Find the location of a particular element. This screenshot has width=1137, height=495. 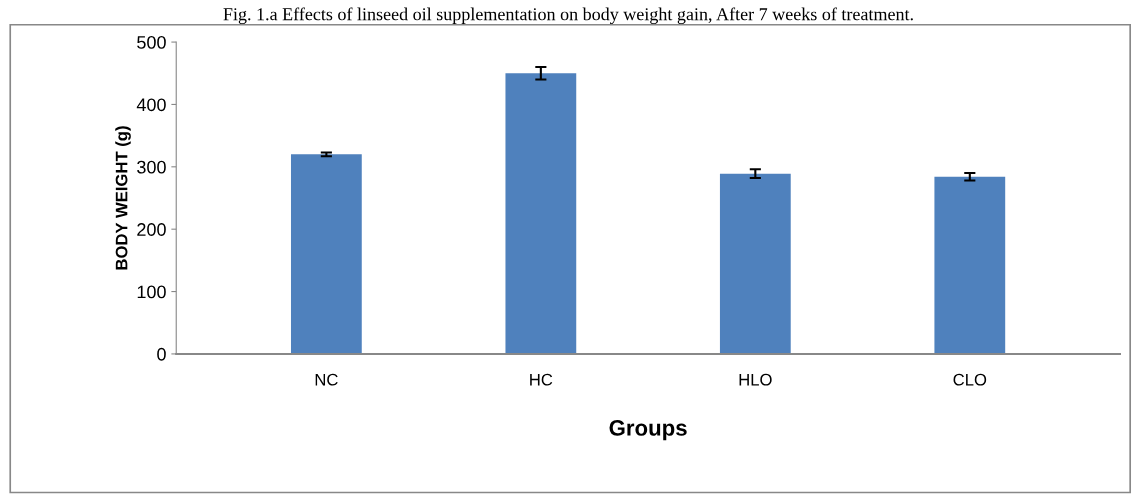

y-axis-title: BODY WEIGHT (g) is located at coordinates (123, 198).